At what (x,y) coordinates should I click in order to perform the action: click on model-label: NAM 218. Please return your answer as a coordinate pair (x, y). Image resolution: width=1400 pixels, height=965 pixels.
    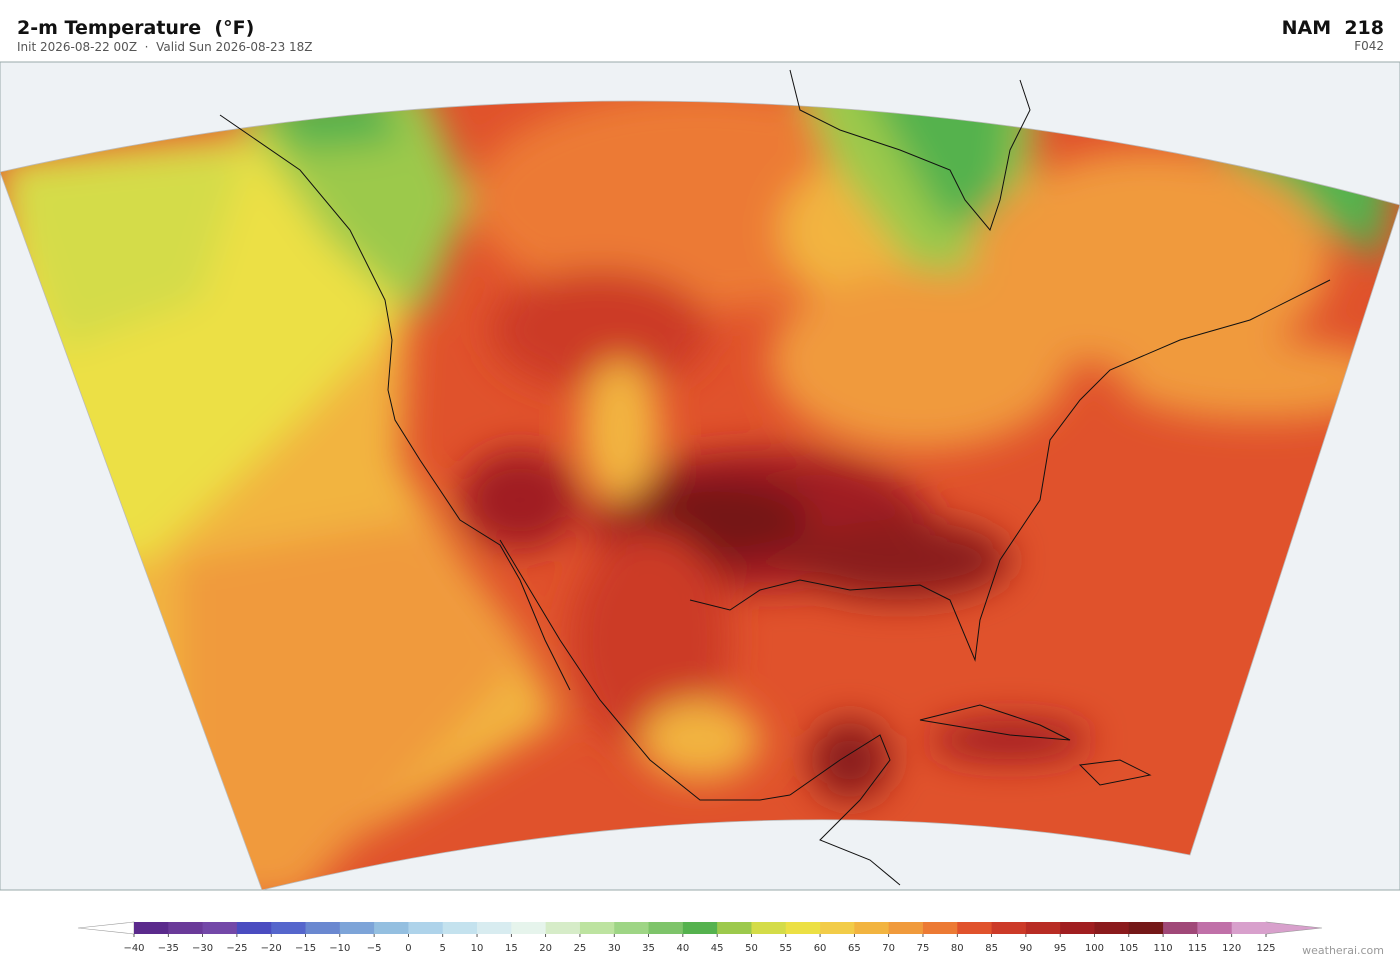
    Looking at the image, I should click on (1333, 28).